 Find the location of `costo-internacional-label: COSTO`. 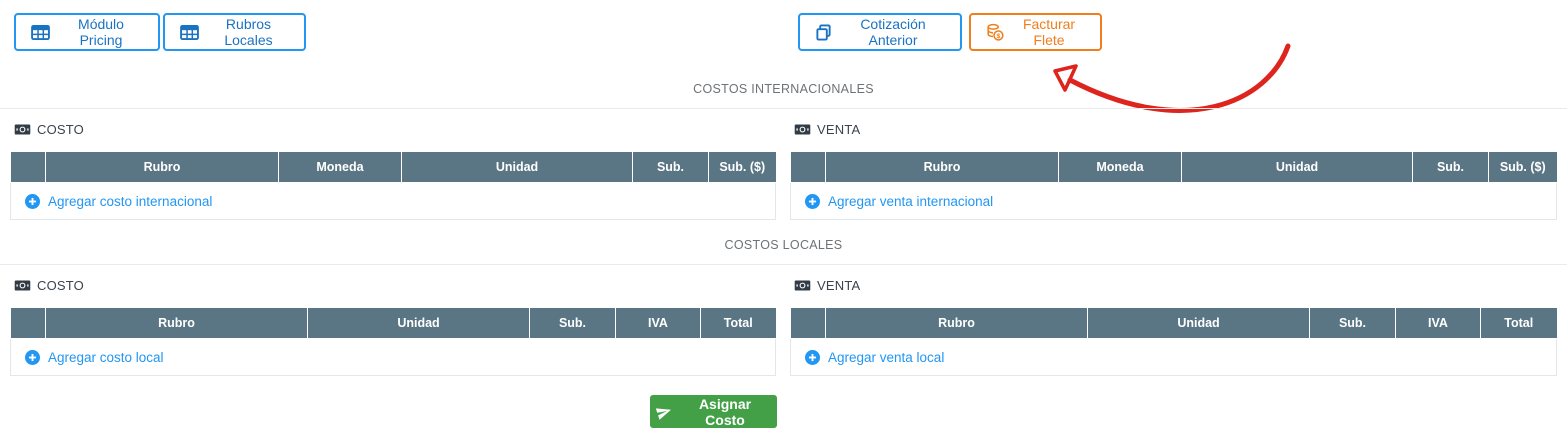

costo-internacional-label: COSTO is located at coordinates (49, 129).